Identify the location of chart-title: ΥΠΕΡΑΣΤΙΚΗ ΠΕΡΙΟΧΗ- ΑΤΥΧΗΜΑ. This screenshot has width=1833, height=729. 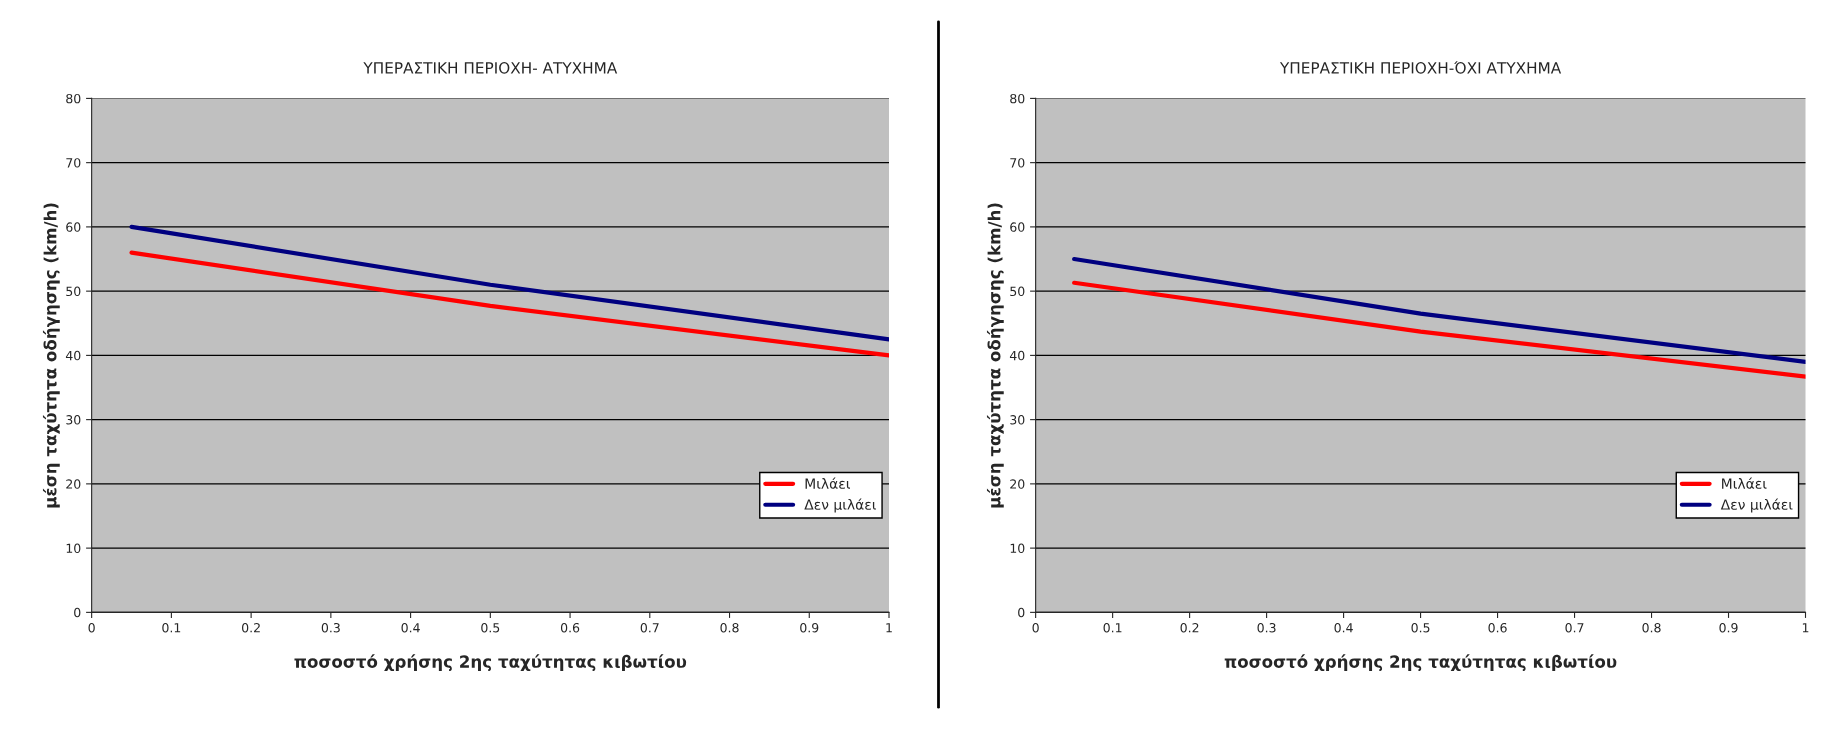
(490, 68).